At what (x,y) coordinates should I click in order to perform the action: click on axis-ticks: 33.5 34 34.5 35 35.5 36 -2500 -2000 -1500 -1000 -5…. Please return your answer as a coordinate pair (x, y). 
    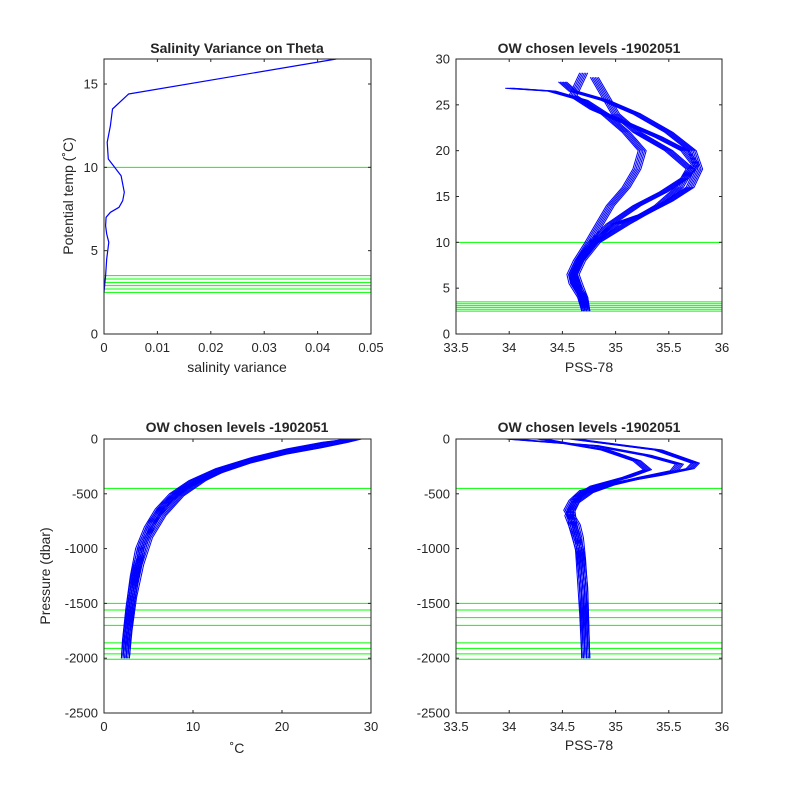
    Looking at the image, I should click on (573, 583).